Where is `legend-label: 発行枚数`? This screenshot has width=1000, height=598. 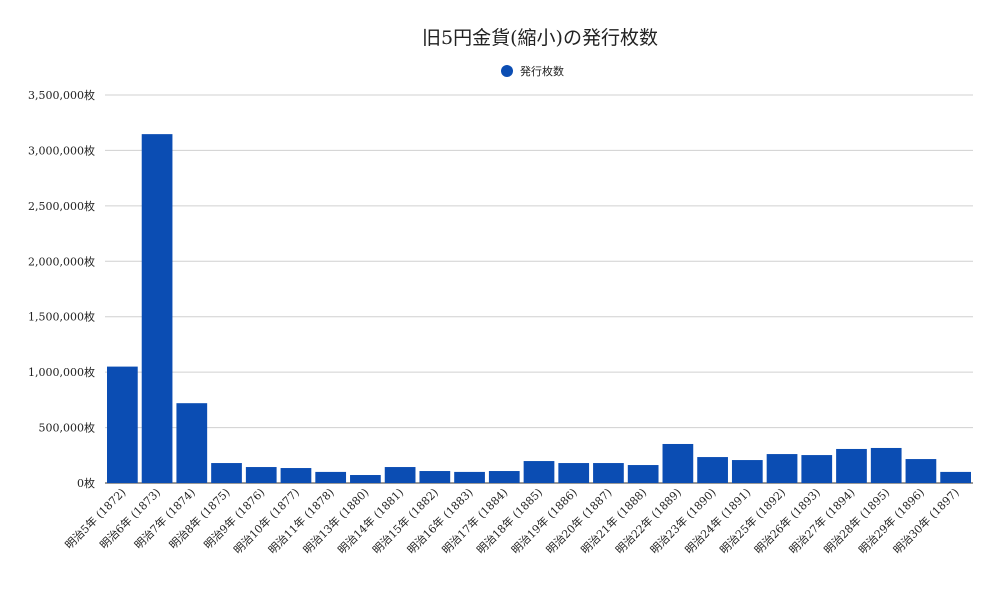
legend-label: 発行枚数 is located at coordinates (542, 71).